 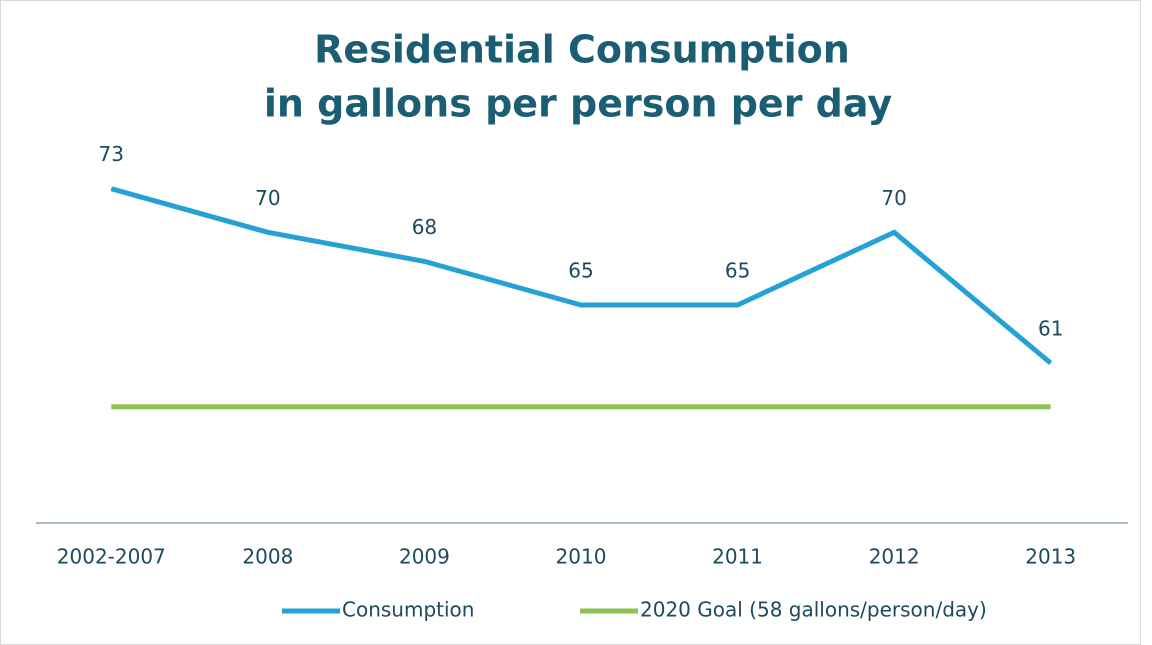 What do you see at coordinates (1050, 329) in the screenshot?
I see `data-label: 61` at bounding box center [1050, 329].